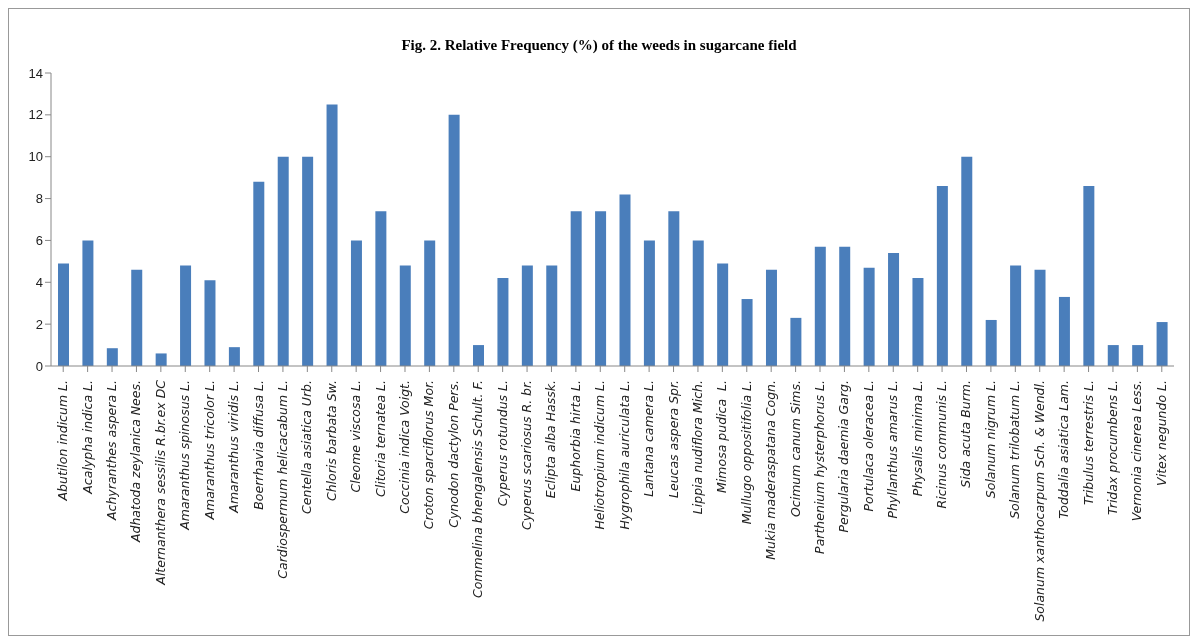 The image size is (1198, 636). I want to click on x-tick-label: Vitex negundo L., so click(1161, 433).